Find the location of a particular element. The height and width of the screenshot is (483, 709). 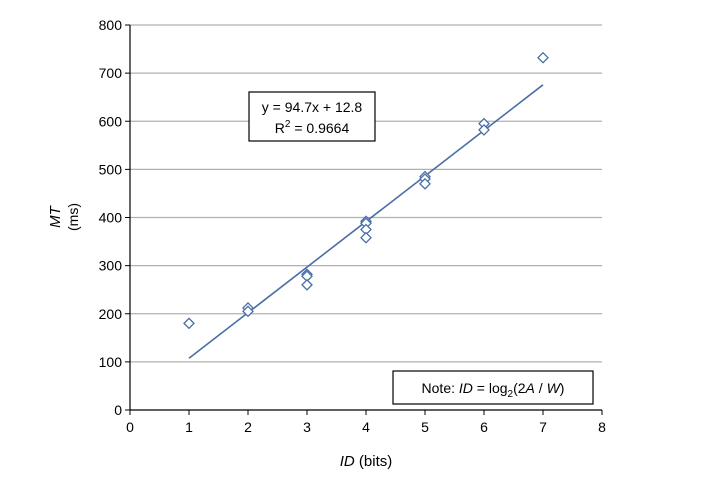

note-a: A is located at coordinates (530, 388).